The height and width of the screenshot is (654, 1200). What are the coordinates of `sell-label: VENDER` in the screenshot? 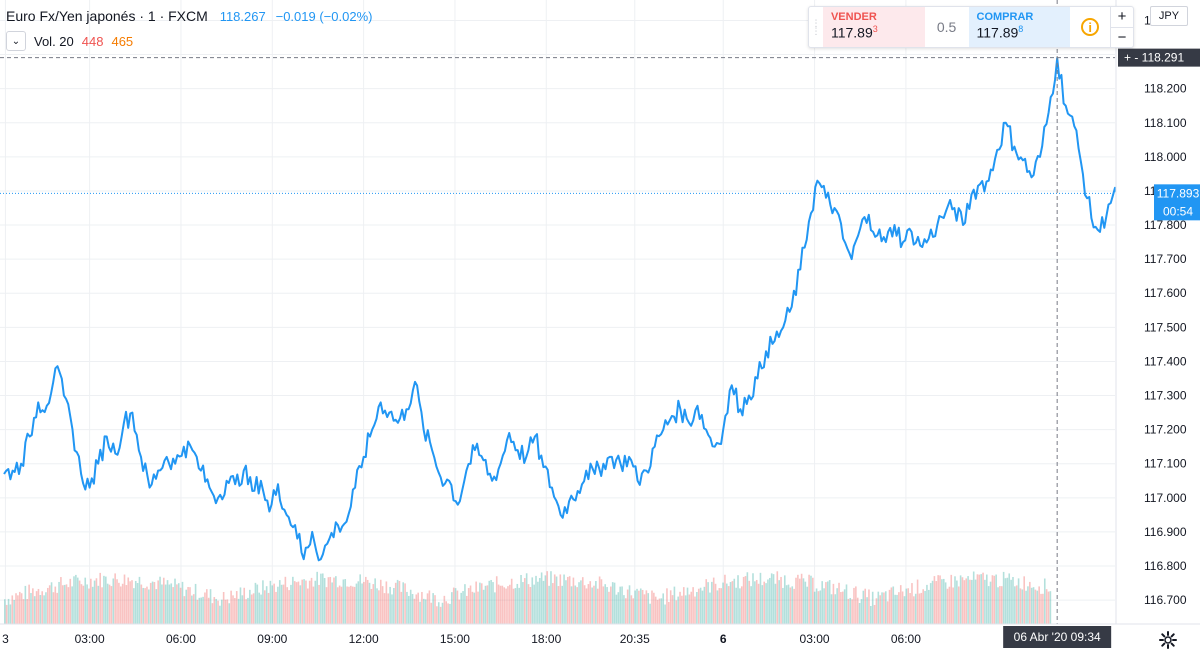 It's located at (853, 17).